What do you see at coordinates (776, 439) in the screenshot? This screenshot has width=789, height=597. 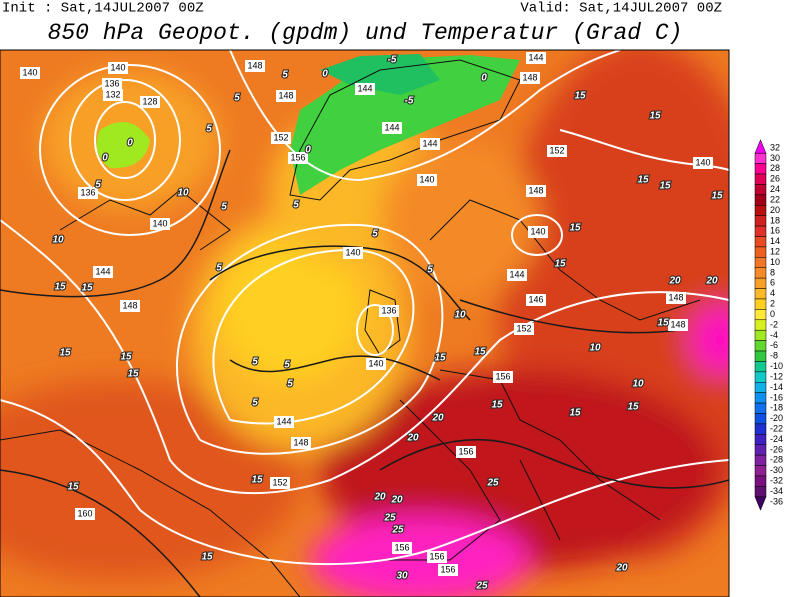 I see `colorbar-label: -24` at bounding box center [776, 439].